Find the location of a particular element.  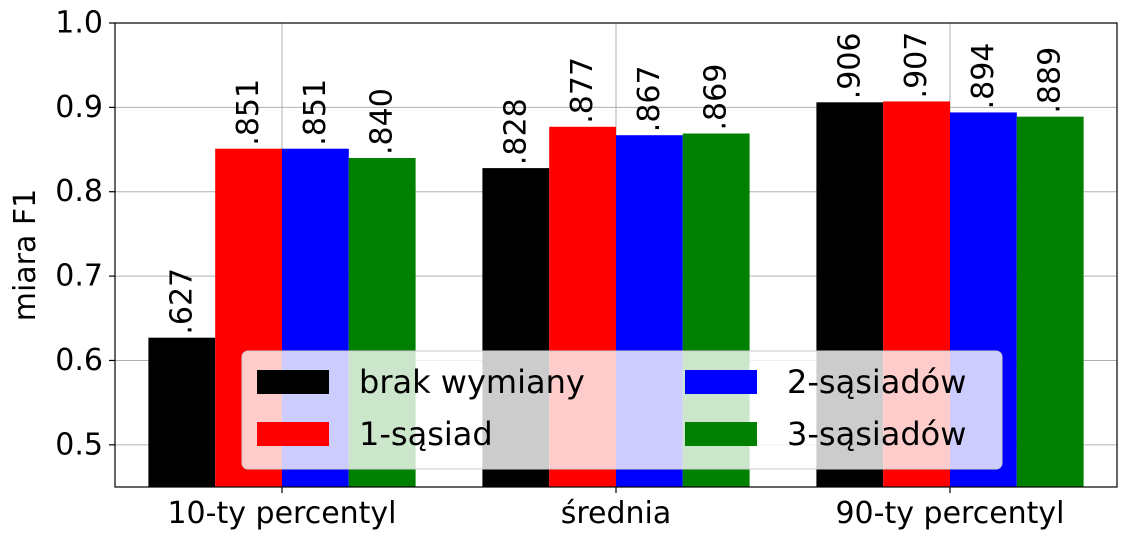

bar-value-label: .907 is located at coordinates (916, 65).